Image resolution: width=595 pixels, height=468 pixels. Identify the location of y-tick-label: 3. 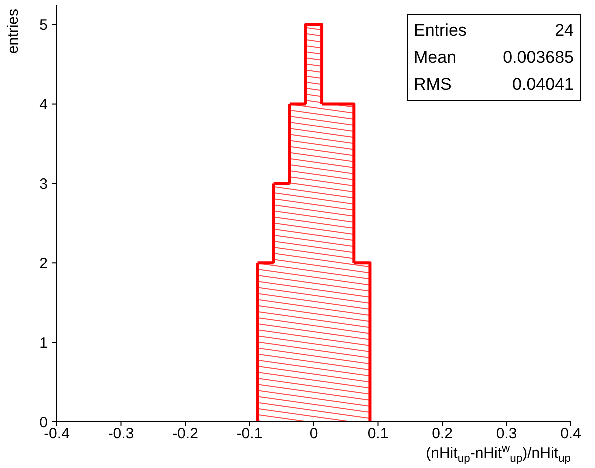
(44, 185).